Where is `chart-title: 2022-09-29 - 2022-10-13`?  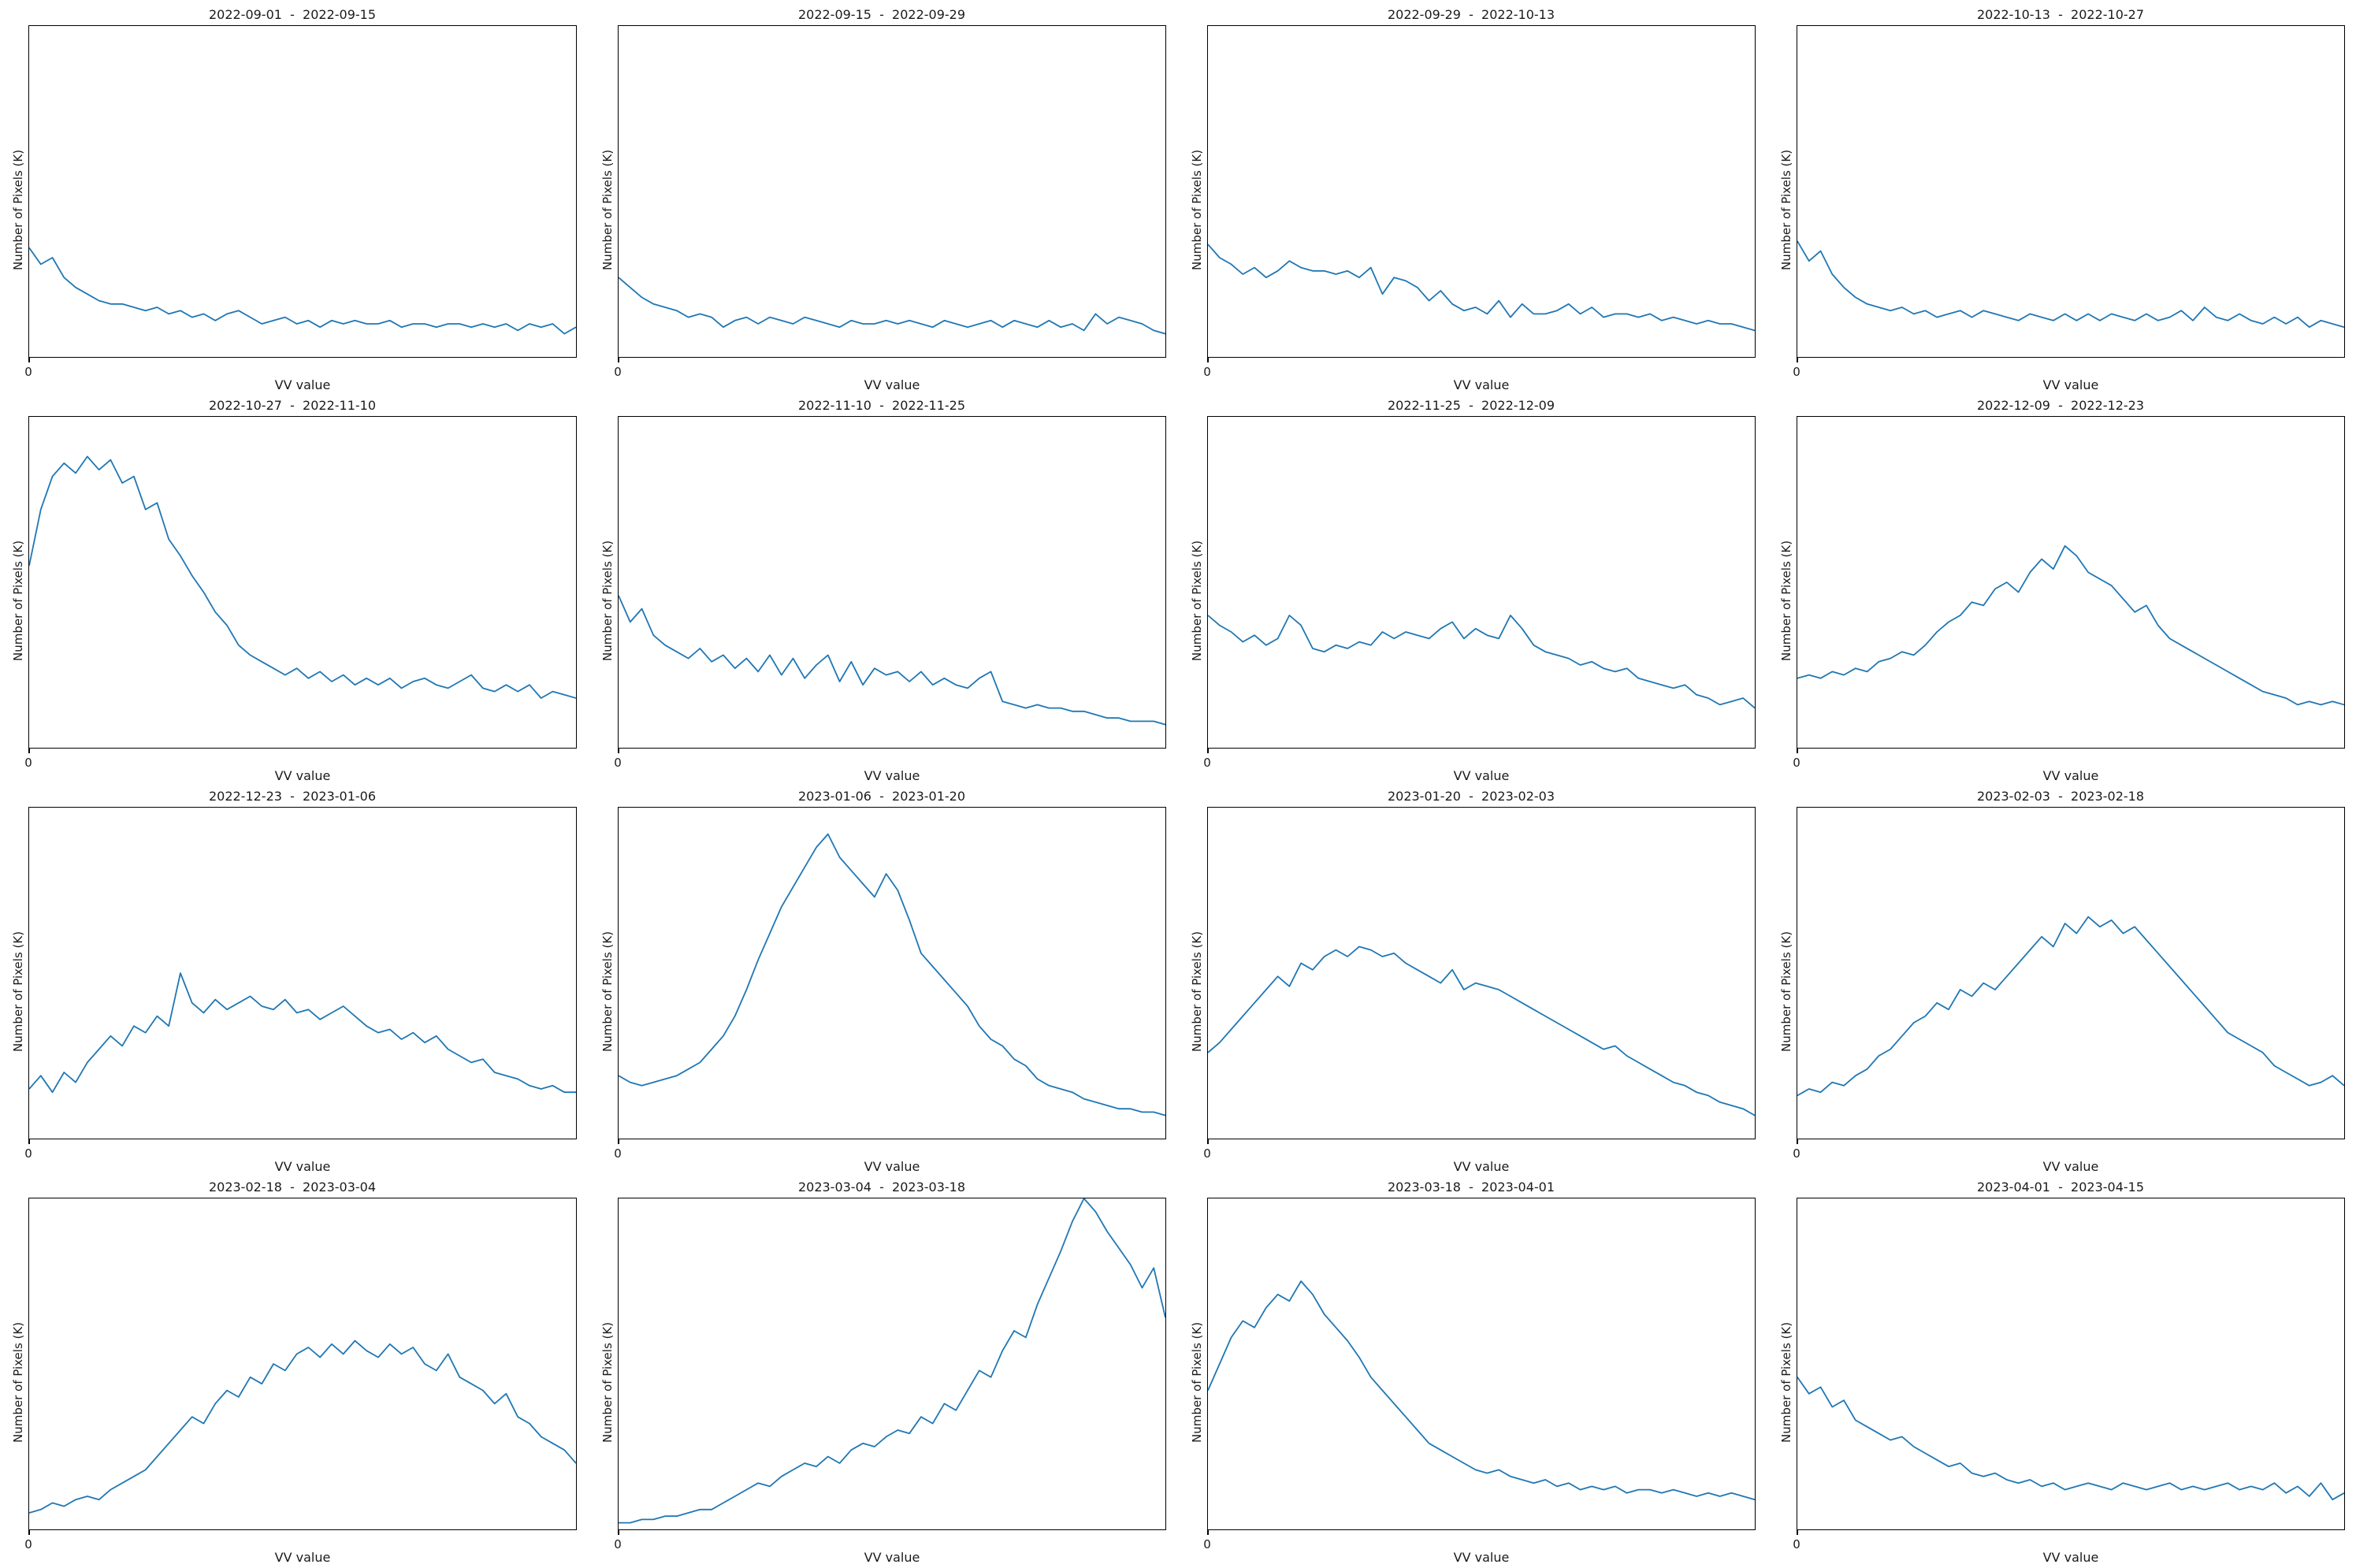
chart-title: 2022-09-29 - 2022-10-13 is located at coordinates (1471, 14).